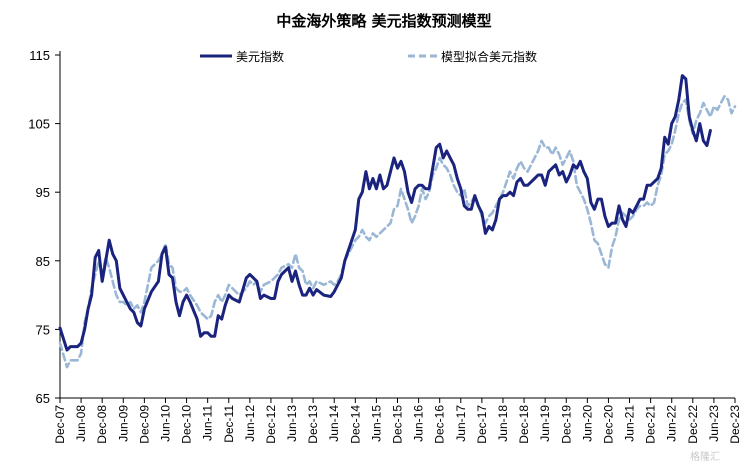 The height and width of the screenshot is (469, 745). I want to click on x-tick-label: Jun-20, so click(587, 423).